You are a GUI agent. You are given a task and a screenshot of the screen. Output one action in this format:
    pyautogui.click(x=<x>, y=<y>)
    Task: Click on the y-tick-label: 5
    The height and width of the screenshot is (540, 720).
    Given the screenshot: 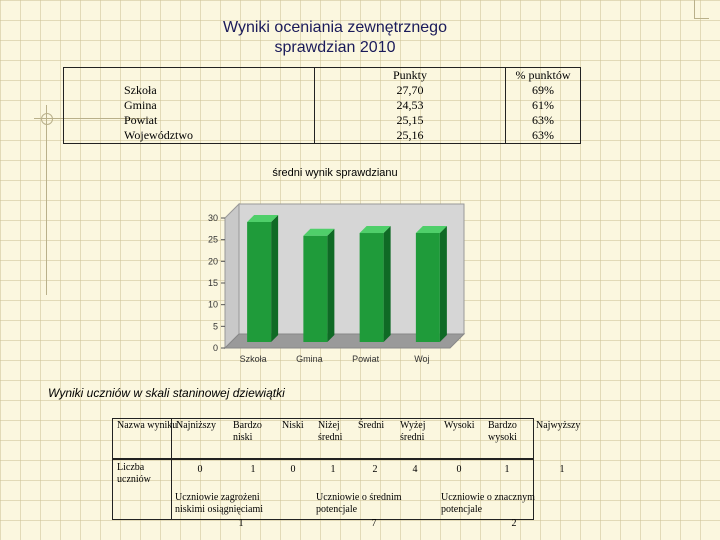 What is the action you would take?
    pyautogui.click(x=215, y=326)
    